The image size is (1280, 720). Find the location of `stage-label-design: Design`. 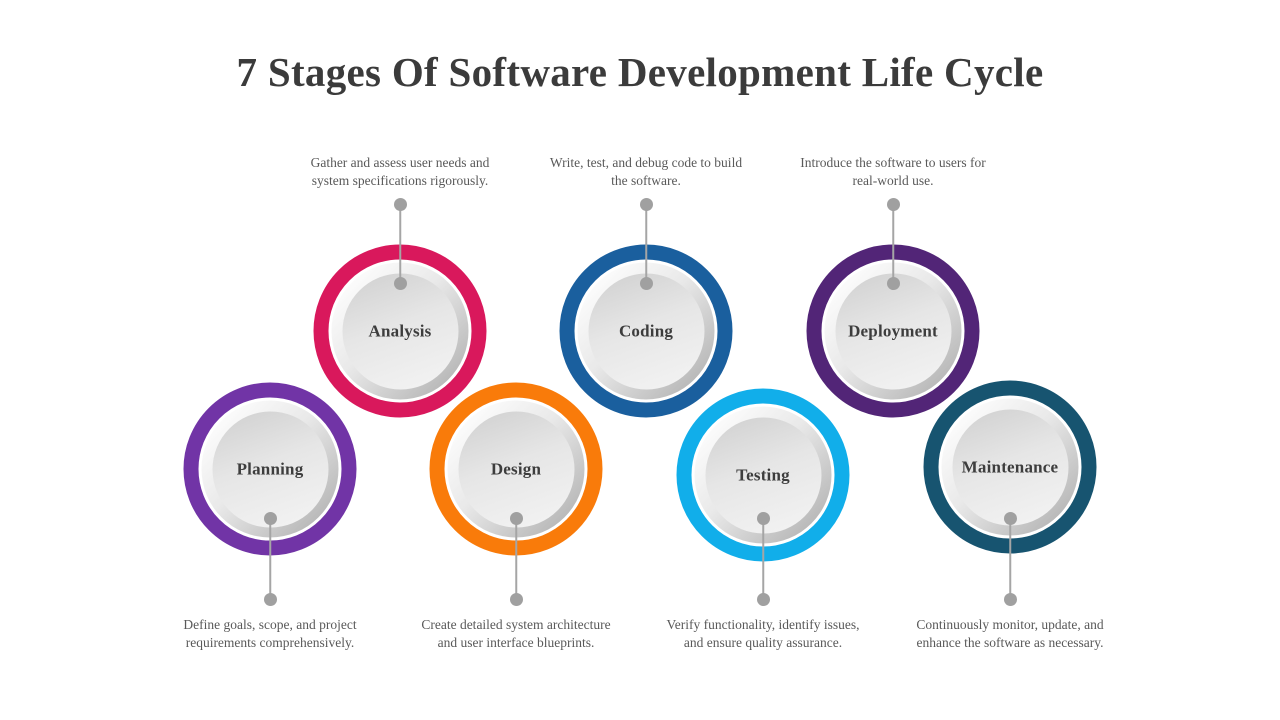

stage-label-design: Design is located at coordinates (516, 468).